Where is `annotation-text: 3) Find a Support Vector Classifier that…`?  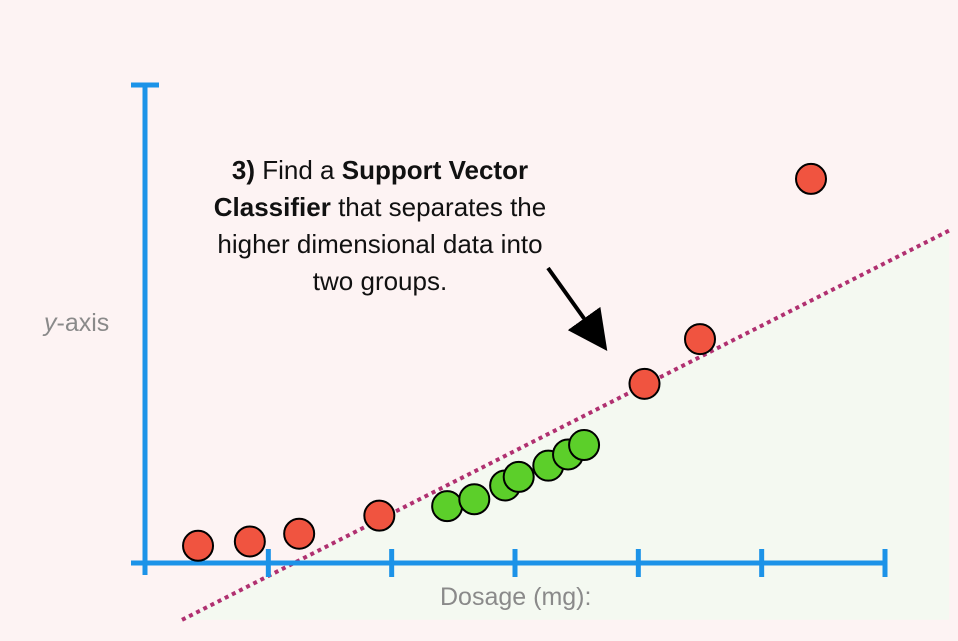
annotation-text: 3) Find a Support Vector Classifier that… is located at coordinates (380, 226).